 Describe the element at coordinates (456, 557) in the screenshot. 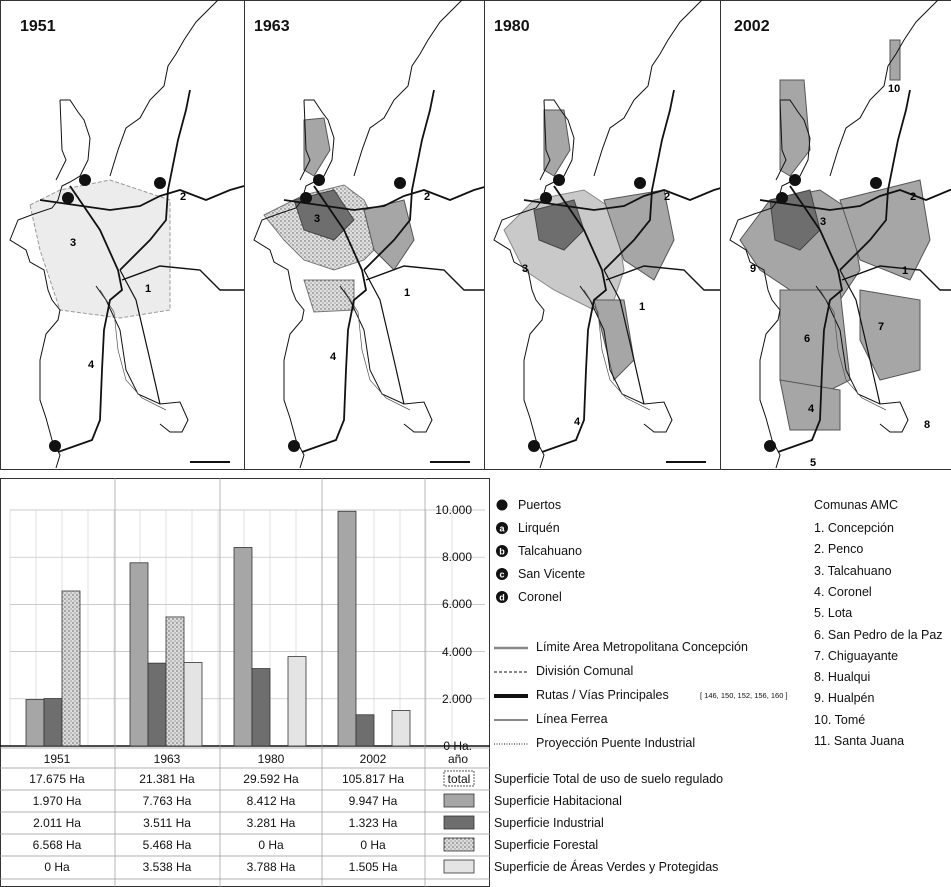

I see `y-tick-label: 8.000` at that location.